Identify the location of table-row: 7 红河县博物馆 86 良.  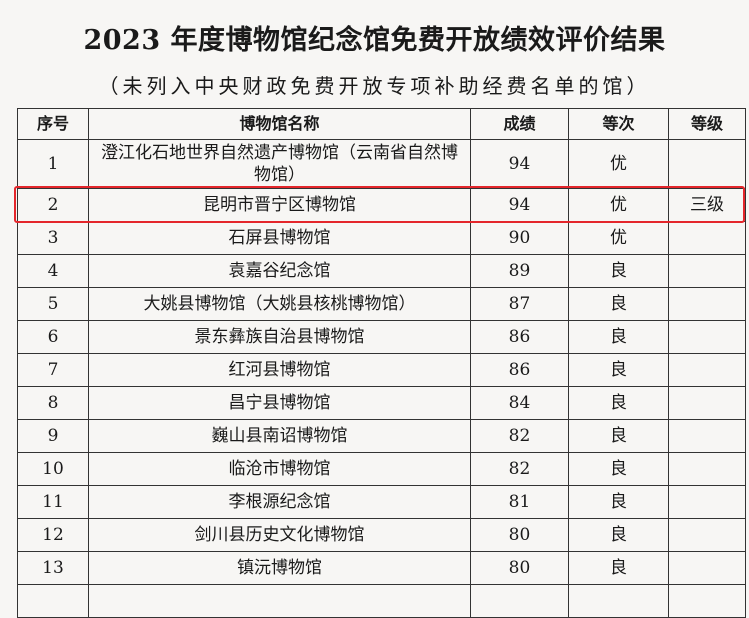
(381, 370).